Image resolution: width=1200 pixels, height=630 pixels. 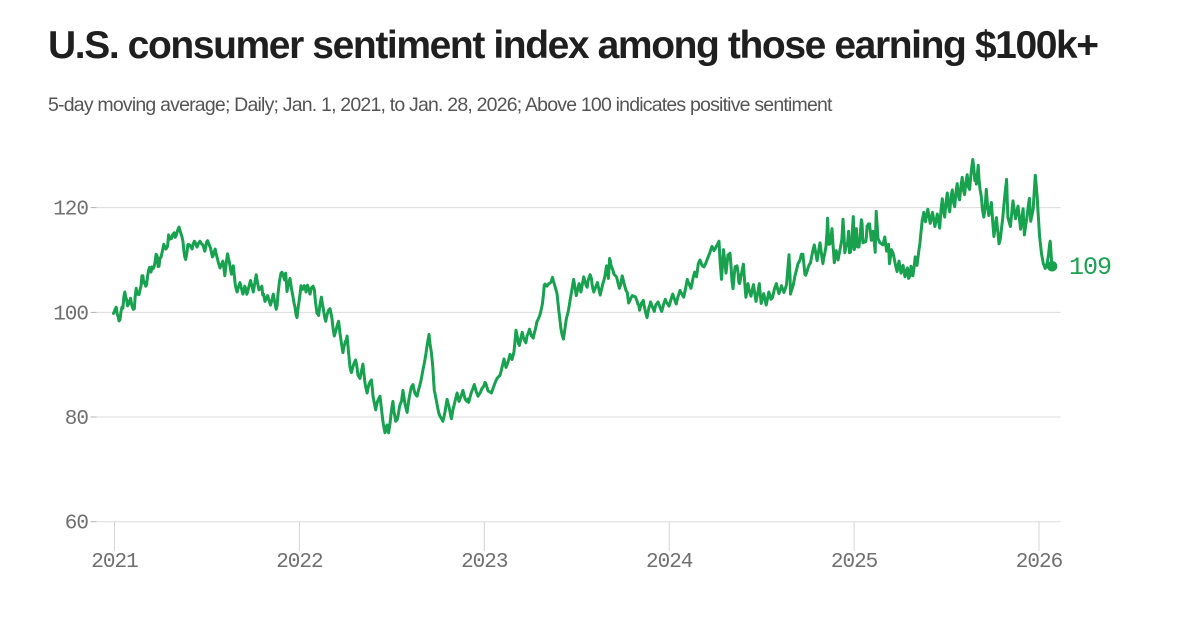 What do you see at coordinates (669, 562) in the screenshot?
I see `svg-text: 2024` at bounding box center [669, 562].